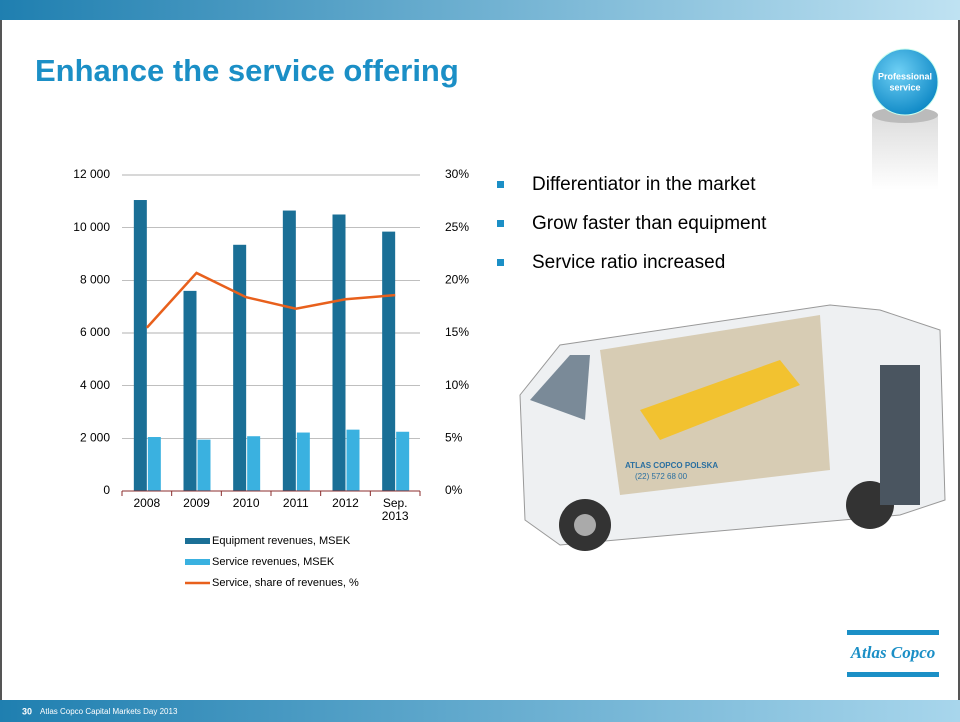 Image resolution: width=960 pixels, height=722 pixels. Describe the element at coordinates (91, 174) in the screenshot. I see `y-tick-label: 12 000` at that location.